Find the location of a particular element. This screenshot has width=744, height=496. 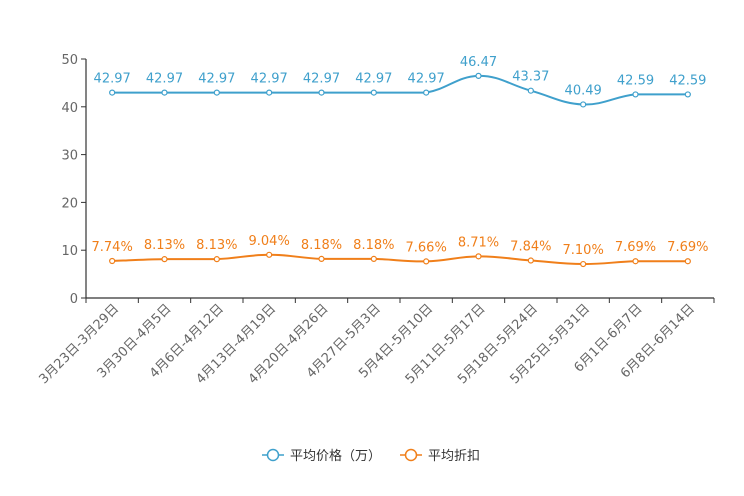

y-tick-label: 20 is located at coordinates (69, 203).